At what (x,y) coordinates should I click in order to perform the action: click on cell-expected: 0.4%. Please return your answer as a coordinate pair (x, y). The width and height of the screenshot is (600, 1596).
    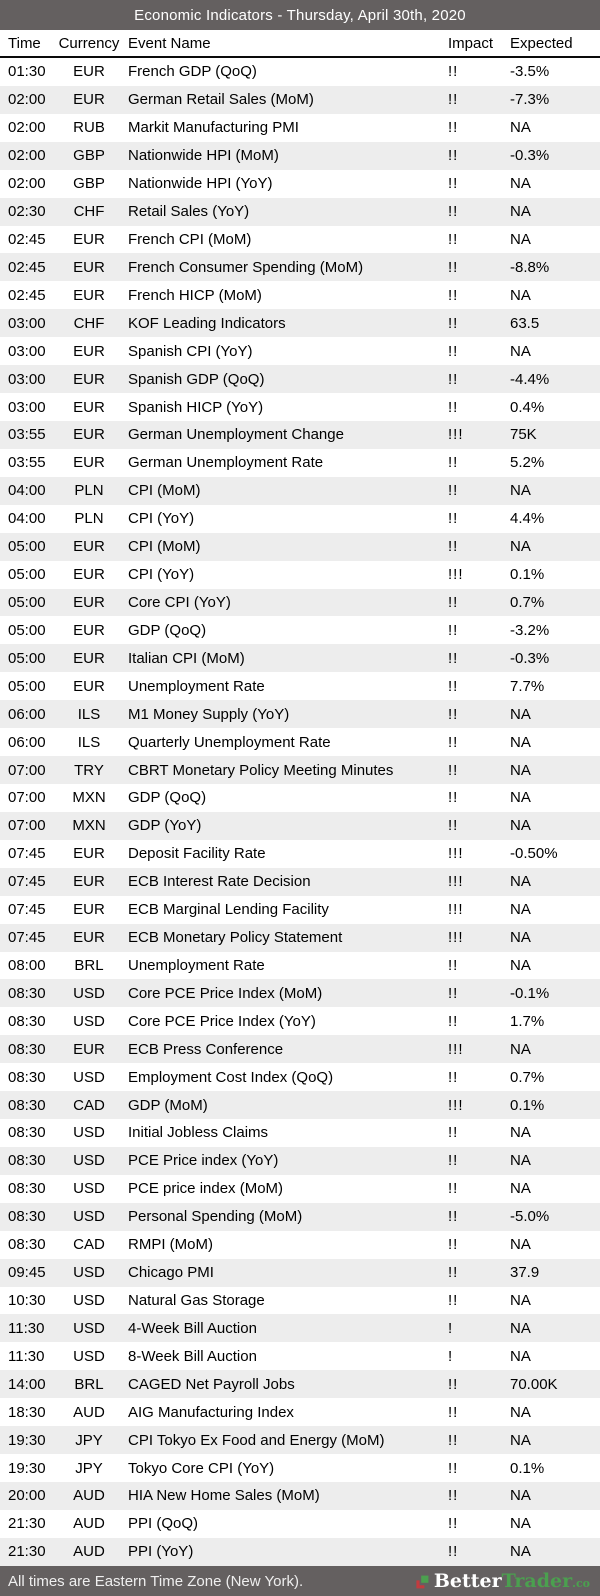
    Looking at the image, I should click on (527, 407).